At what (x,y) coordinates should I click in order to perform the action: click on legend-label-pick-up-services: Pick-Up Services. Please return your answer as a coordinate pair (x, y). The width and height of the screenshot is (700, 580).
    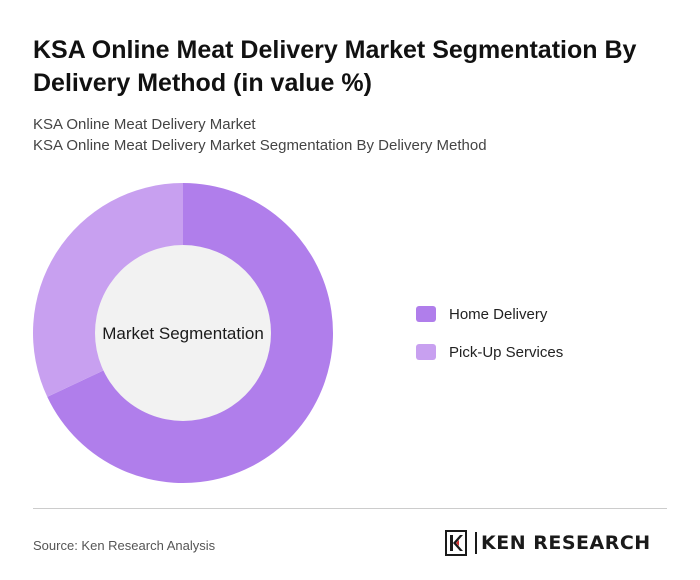
    Looking at the image, I should click on (506, 352).